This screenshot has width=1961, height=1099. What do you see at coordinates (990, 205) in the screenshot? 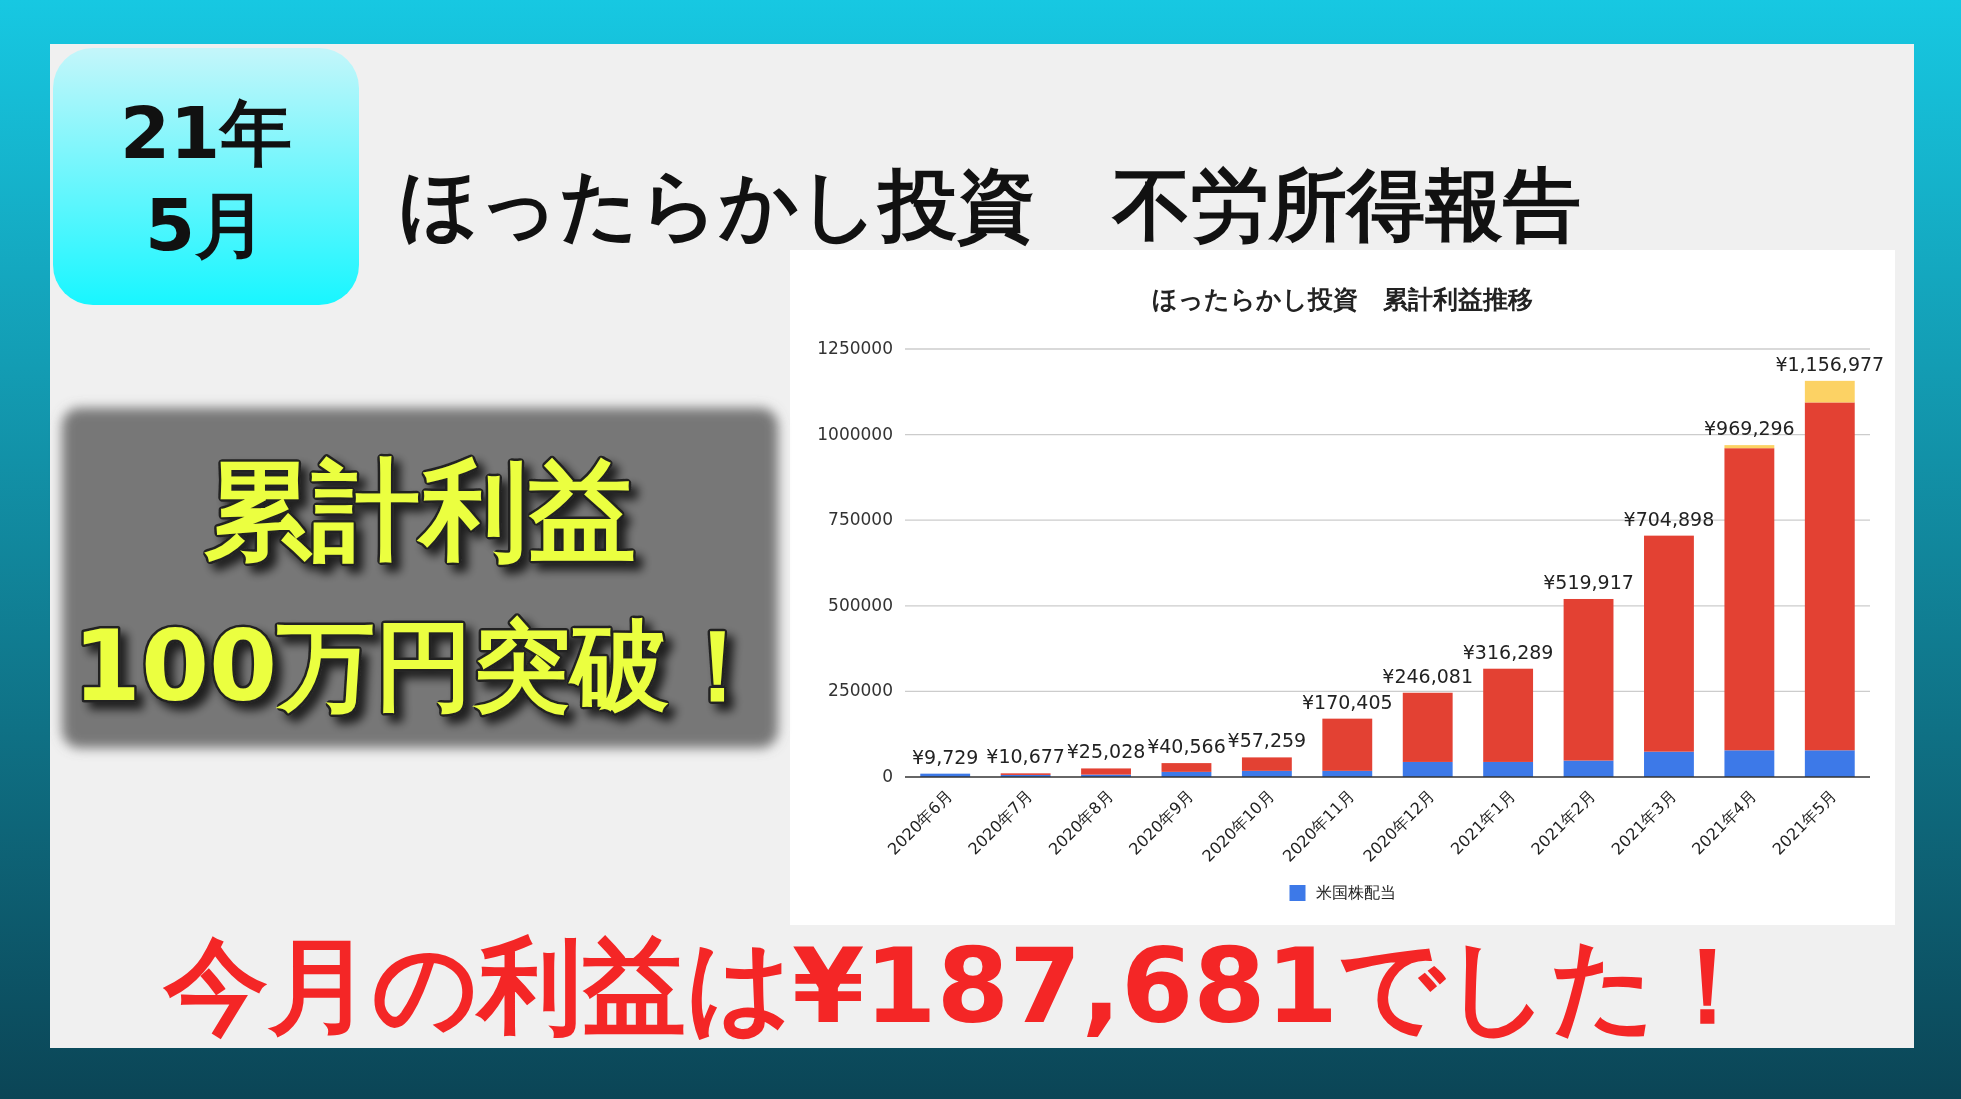
I see `text: ほったらかし投資 不労所得報告` at bounding box center [990, 205].